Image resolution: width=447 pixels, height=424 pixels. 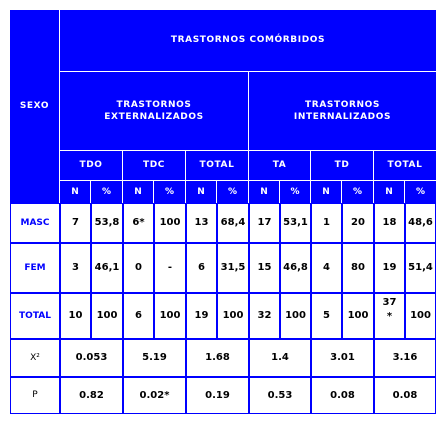 What do you see at coordinates (326, 316) in the screenshot?
I see `table-cell: 5` at bounding box center [326, 316].